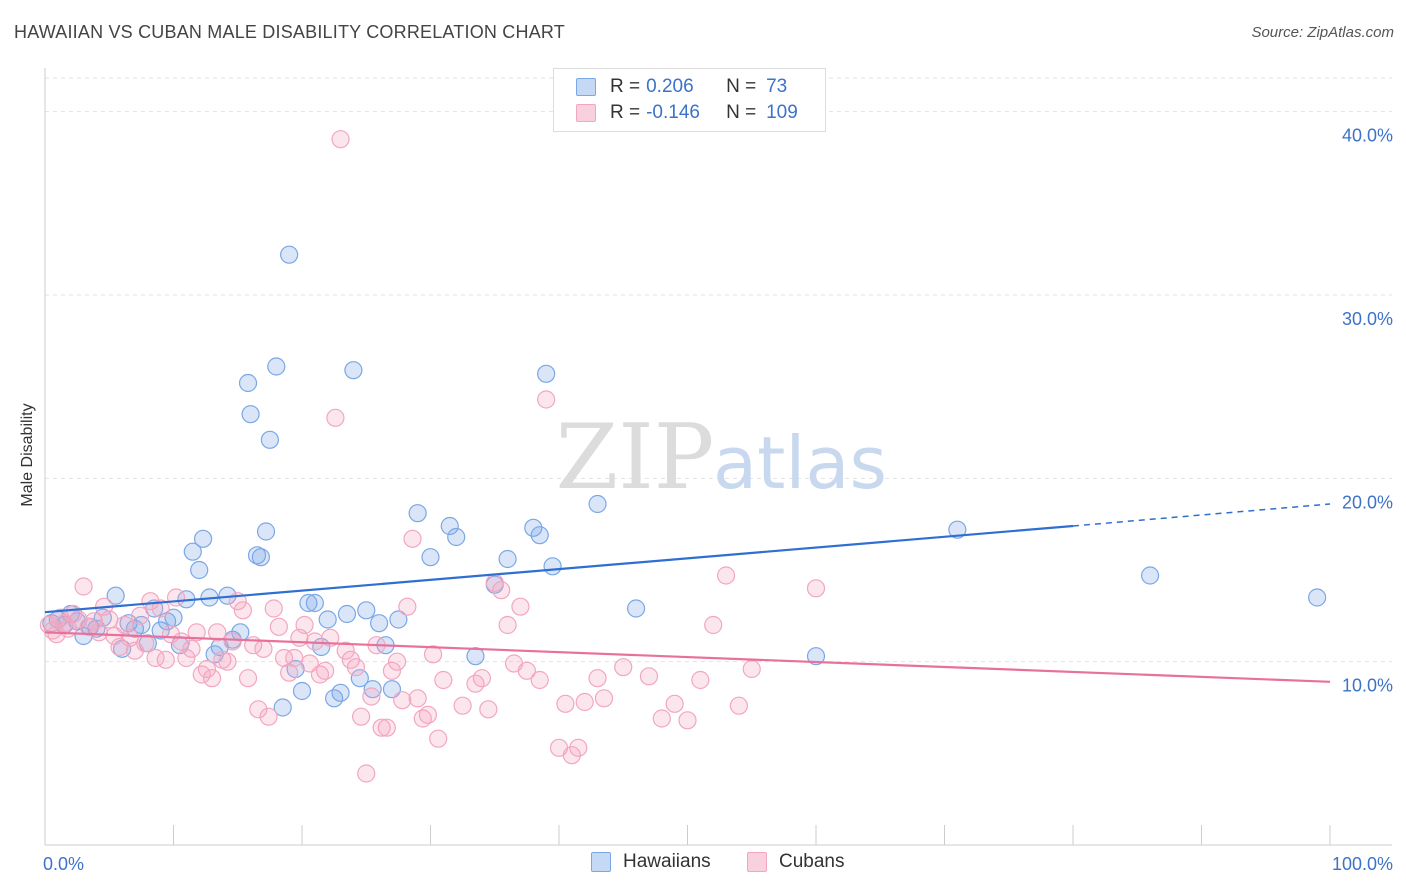 This screenshot has width=1406, height=892. Describe the element at coordinates (1201, 515) in the screenshot. I see `hawaiians-trend-extension` at that location.